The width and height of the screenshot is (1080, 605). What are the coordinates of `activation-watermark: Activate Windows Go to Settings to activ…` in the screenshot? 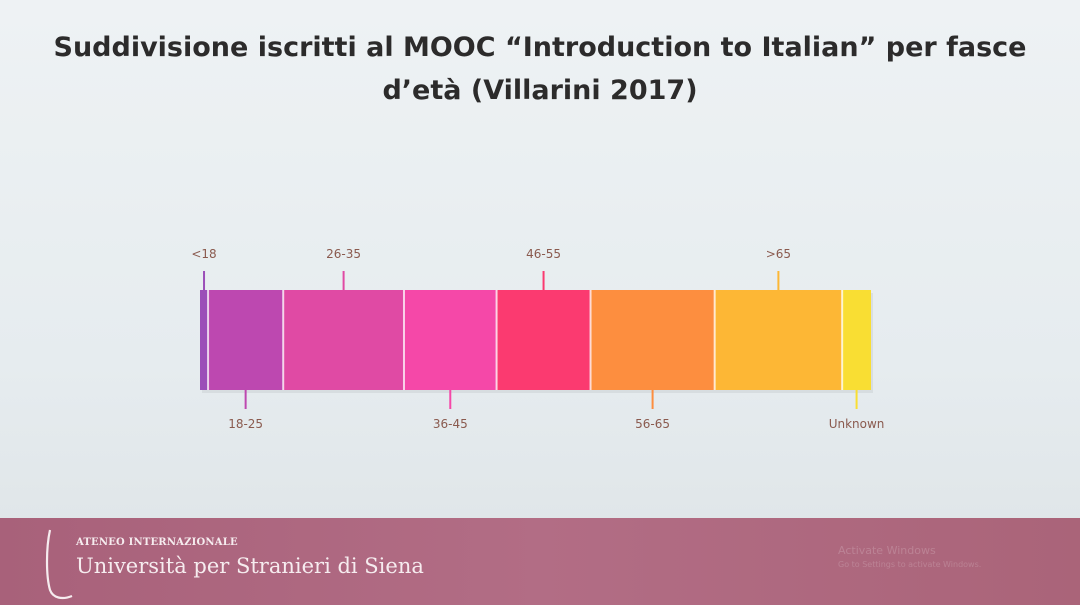 It's located at (948, 556).